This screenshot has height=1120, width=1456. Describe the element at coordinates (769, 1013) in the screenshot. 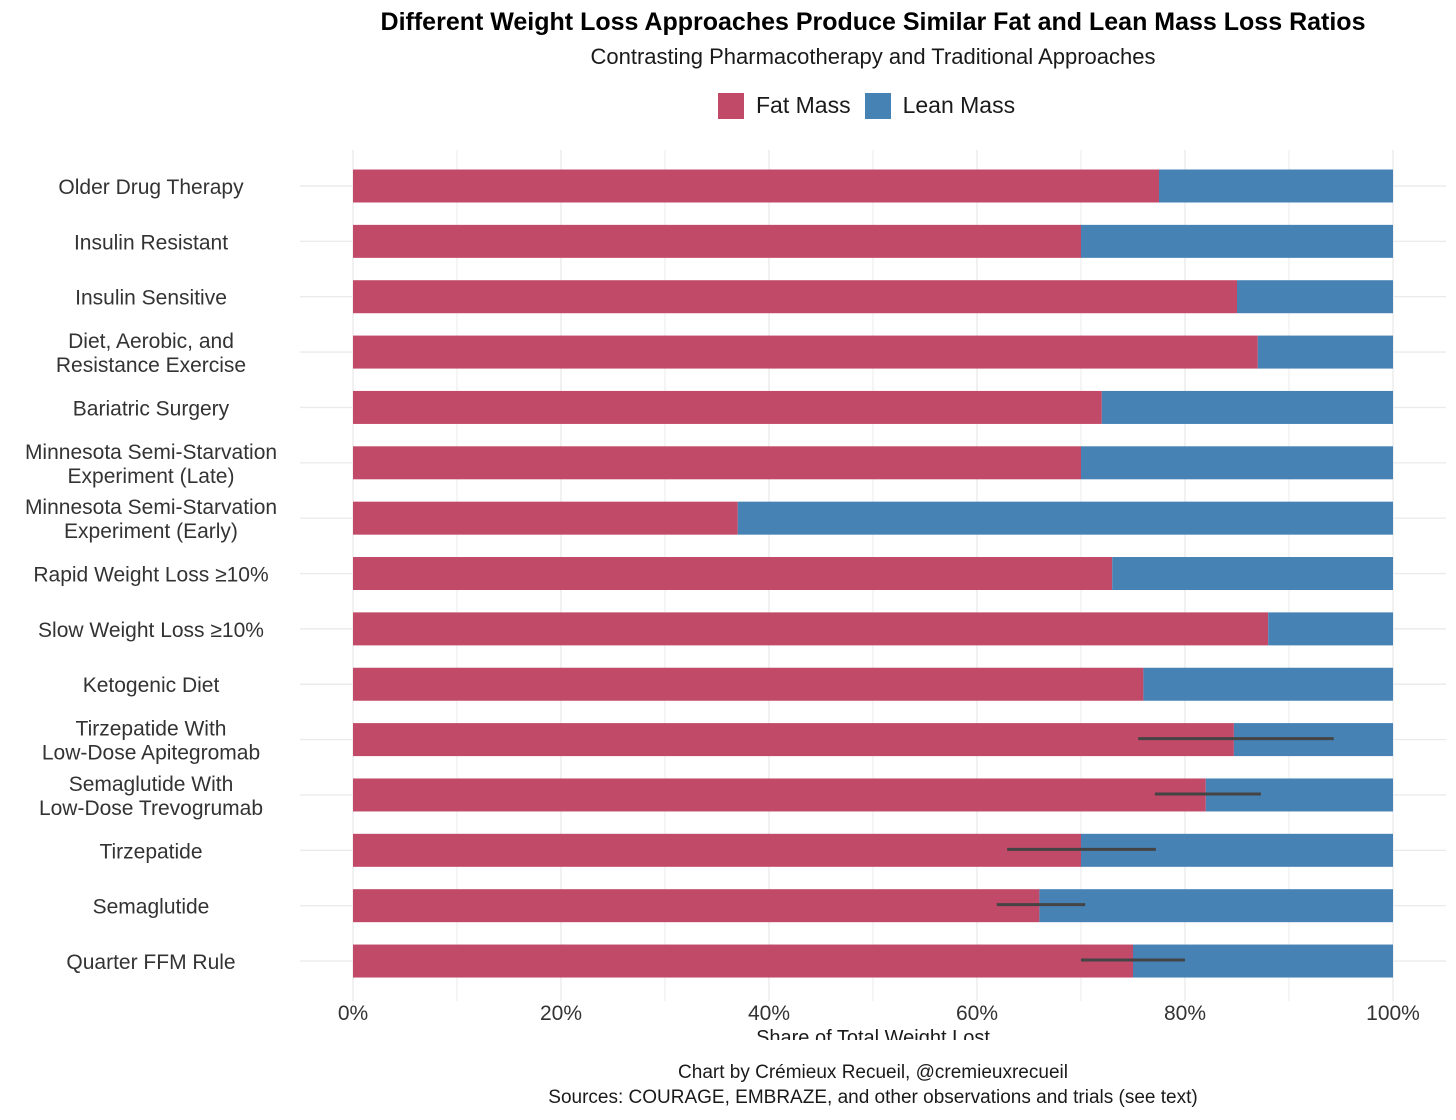

I see `x-tick-label: 40%` at that location.